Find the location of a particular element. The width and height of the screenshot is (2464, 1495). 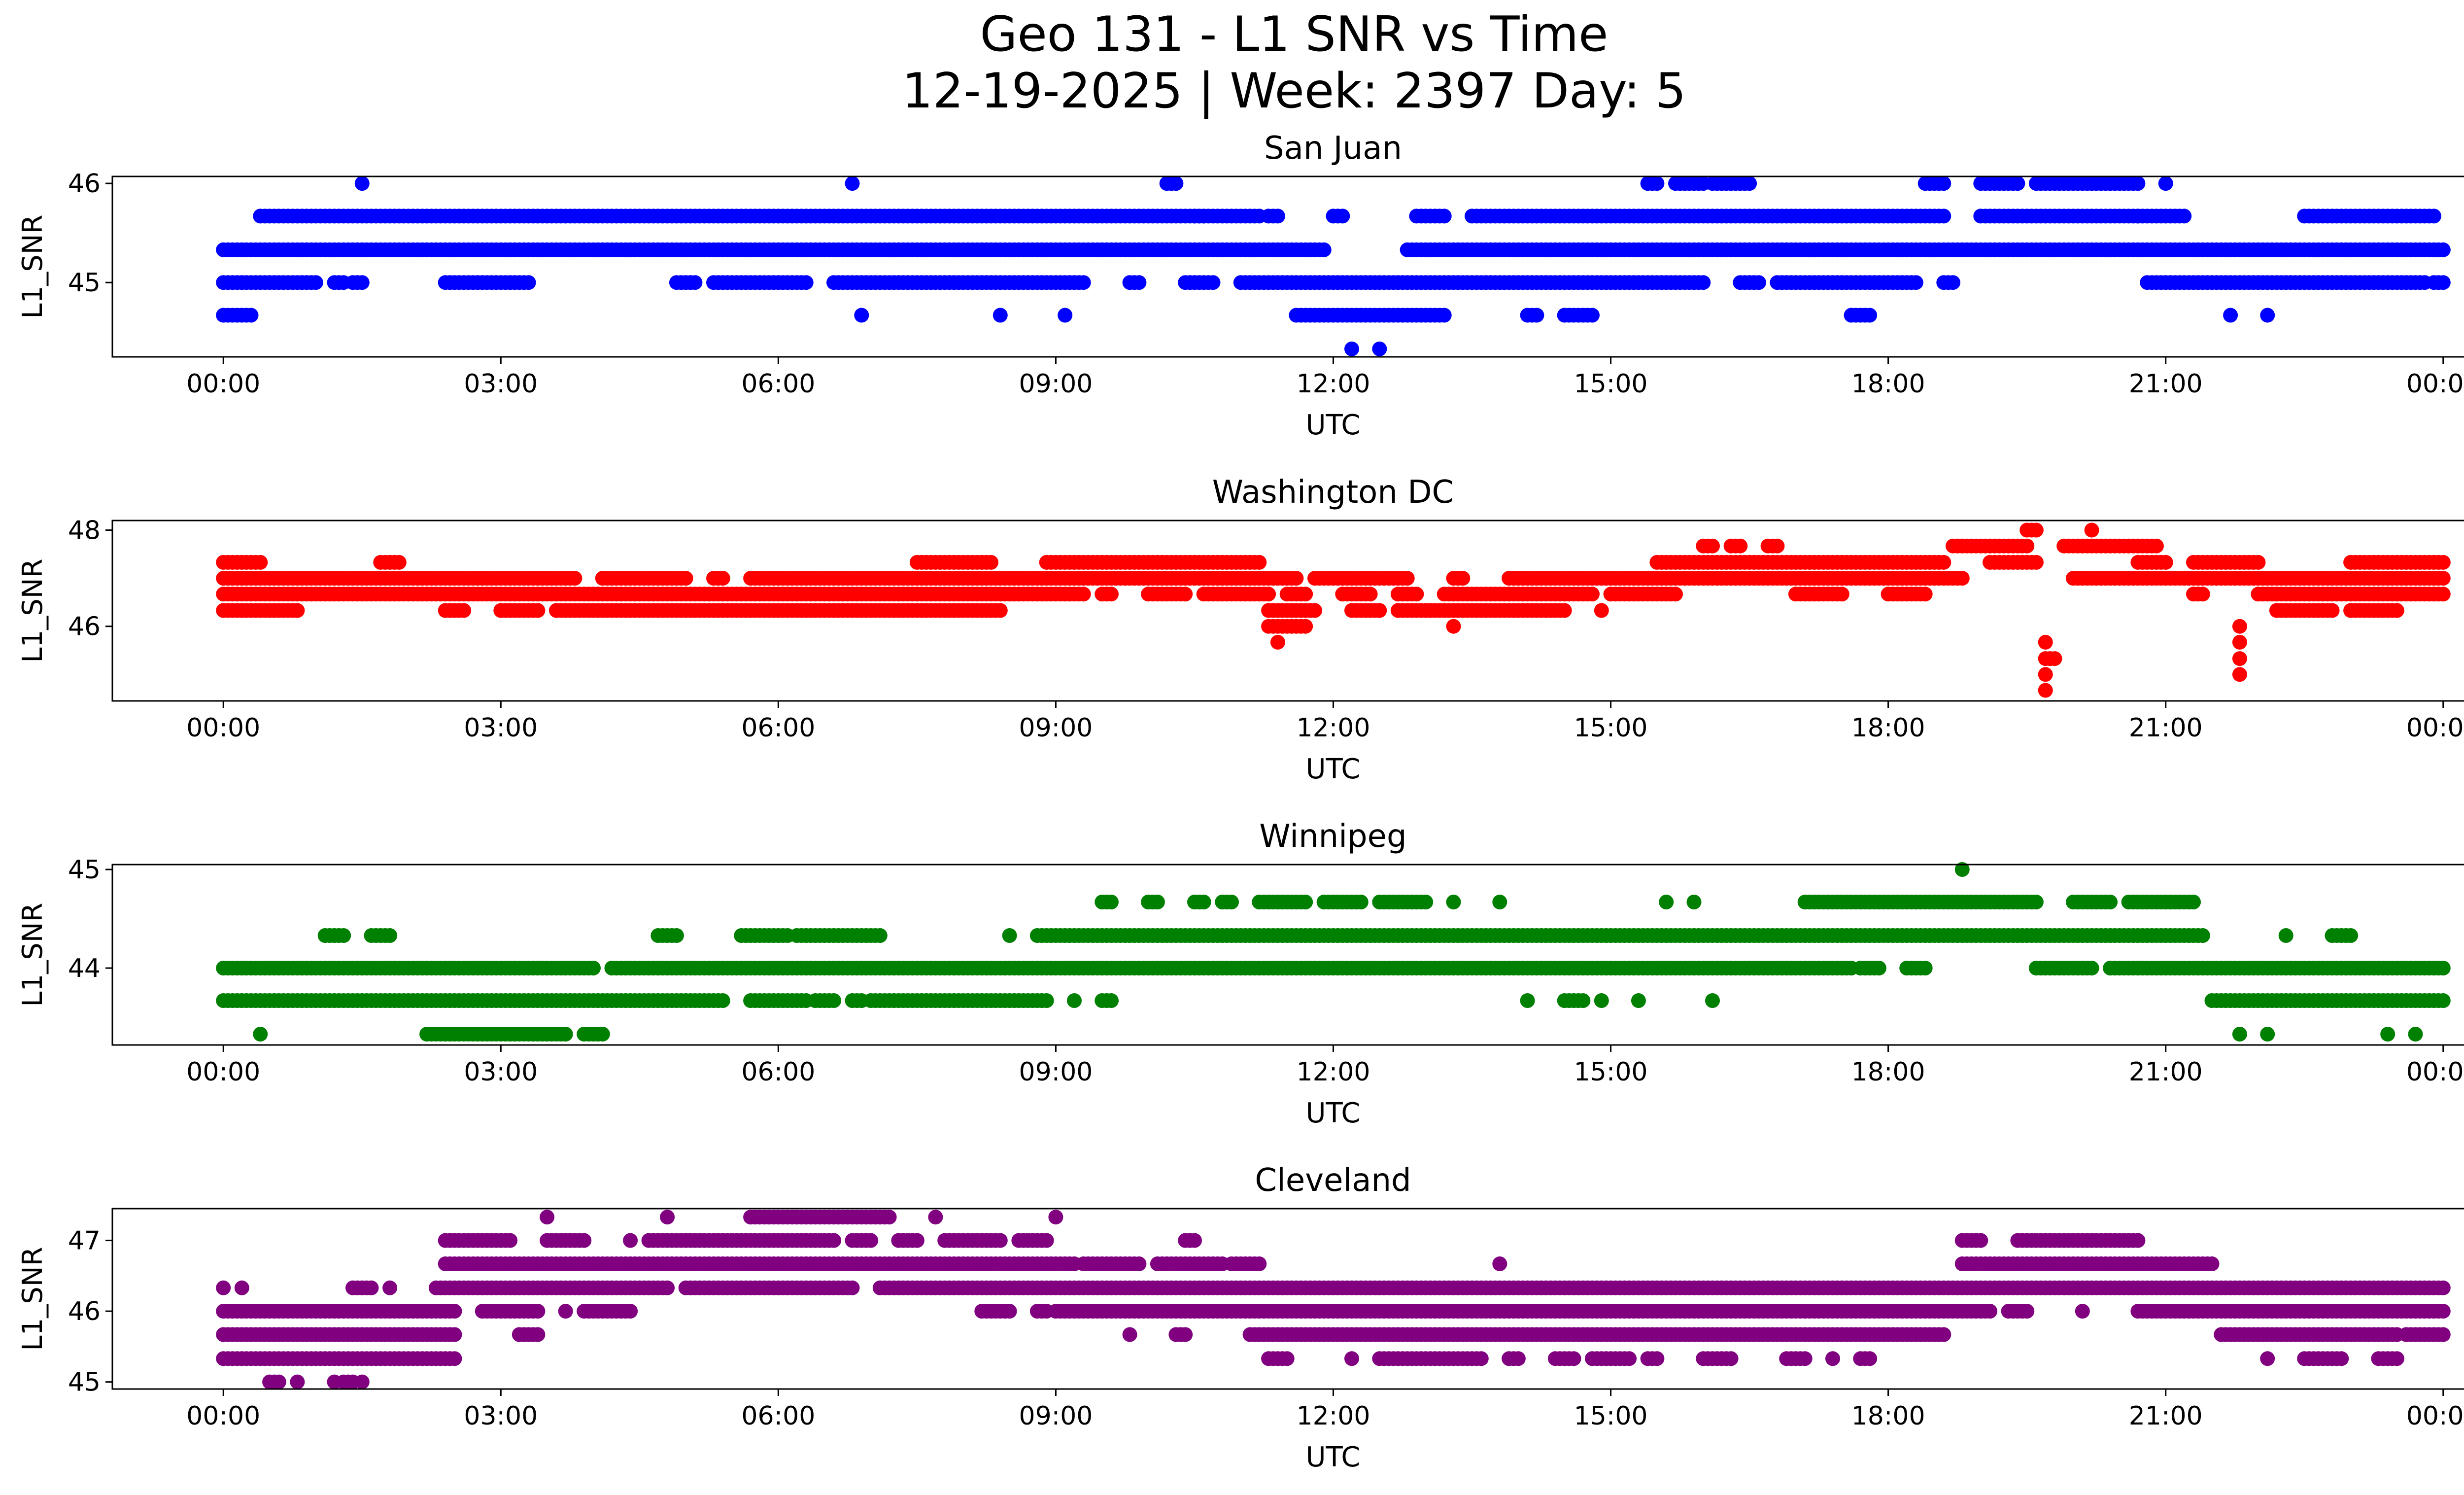

panel-title: Winnipeg is located at coordinates (1332, 836).